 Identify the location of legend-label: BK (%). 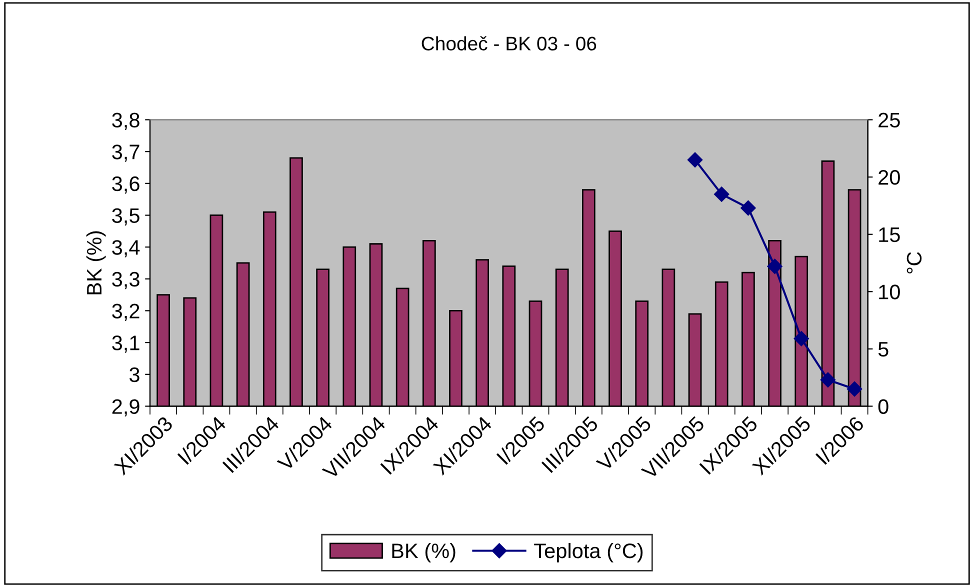
(424, 552).